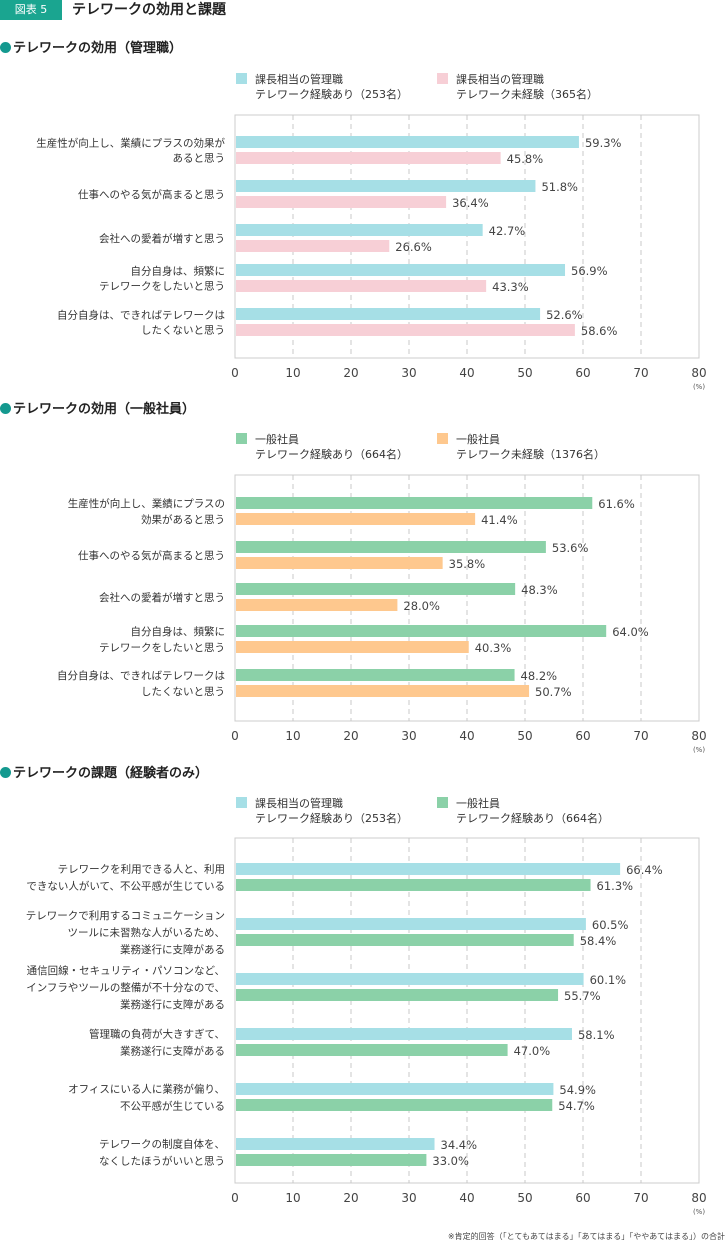 This screenshot has width=727, height=1245. I want to click on data-label: 55.7%, so click(582, 996).